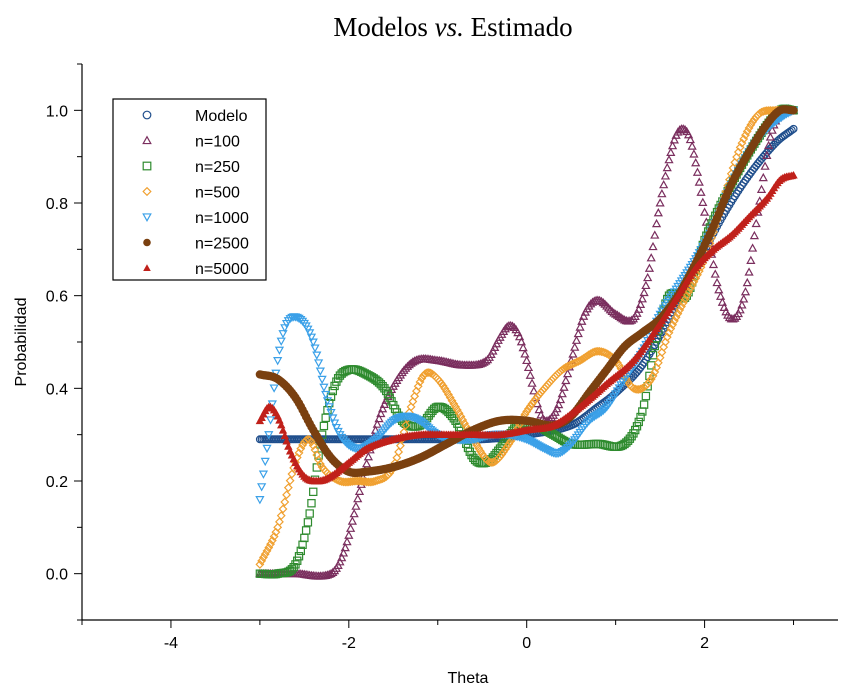 The width and height of the screenshot is (847, 690). What do you see at coordinates (189, 189) in the screenshot?
I see `legend-box` at bounding box center [189, 189].